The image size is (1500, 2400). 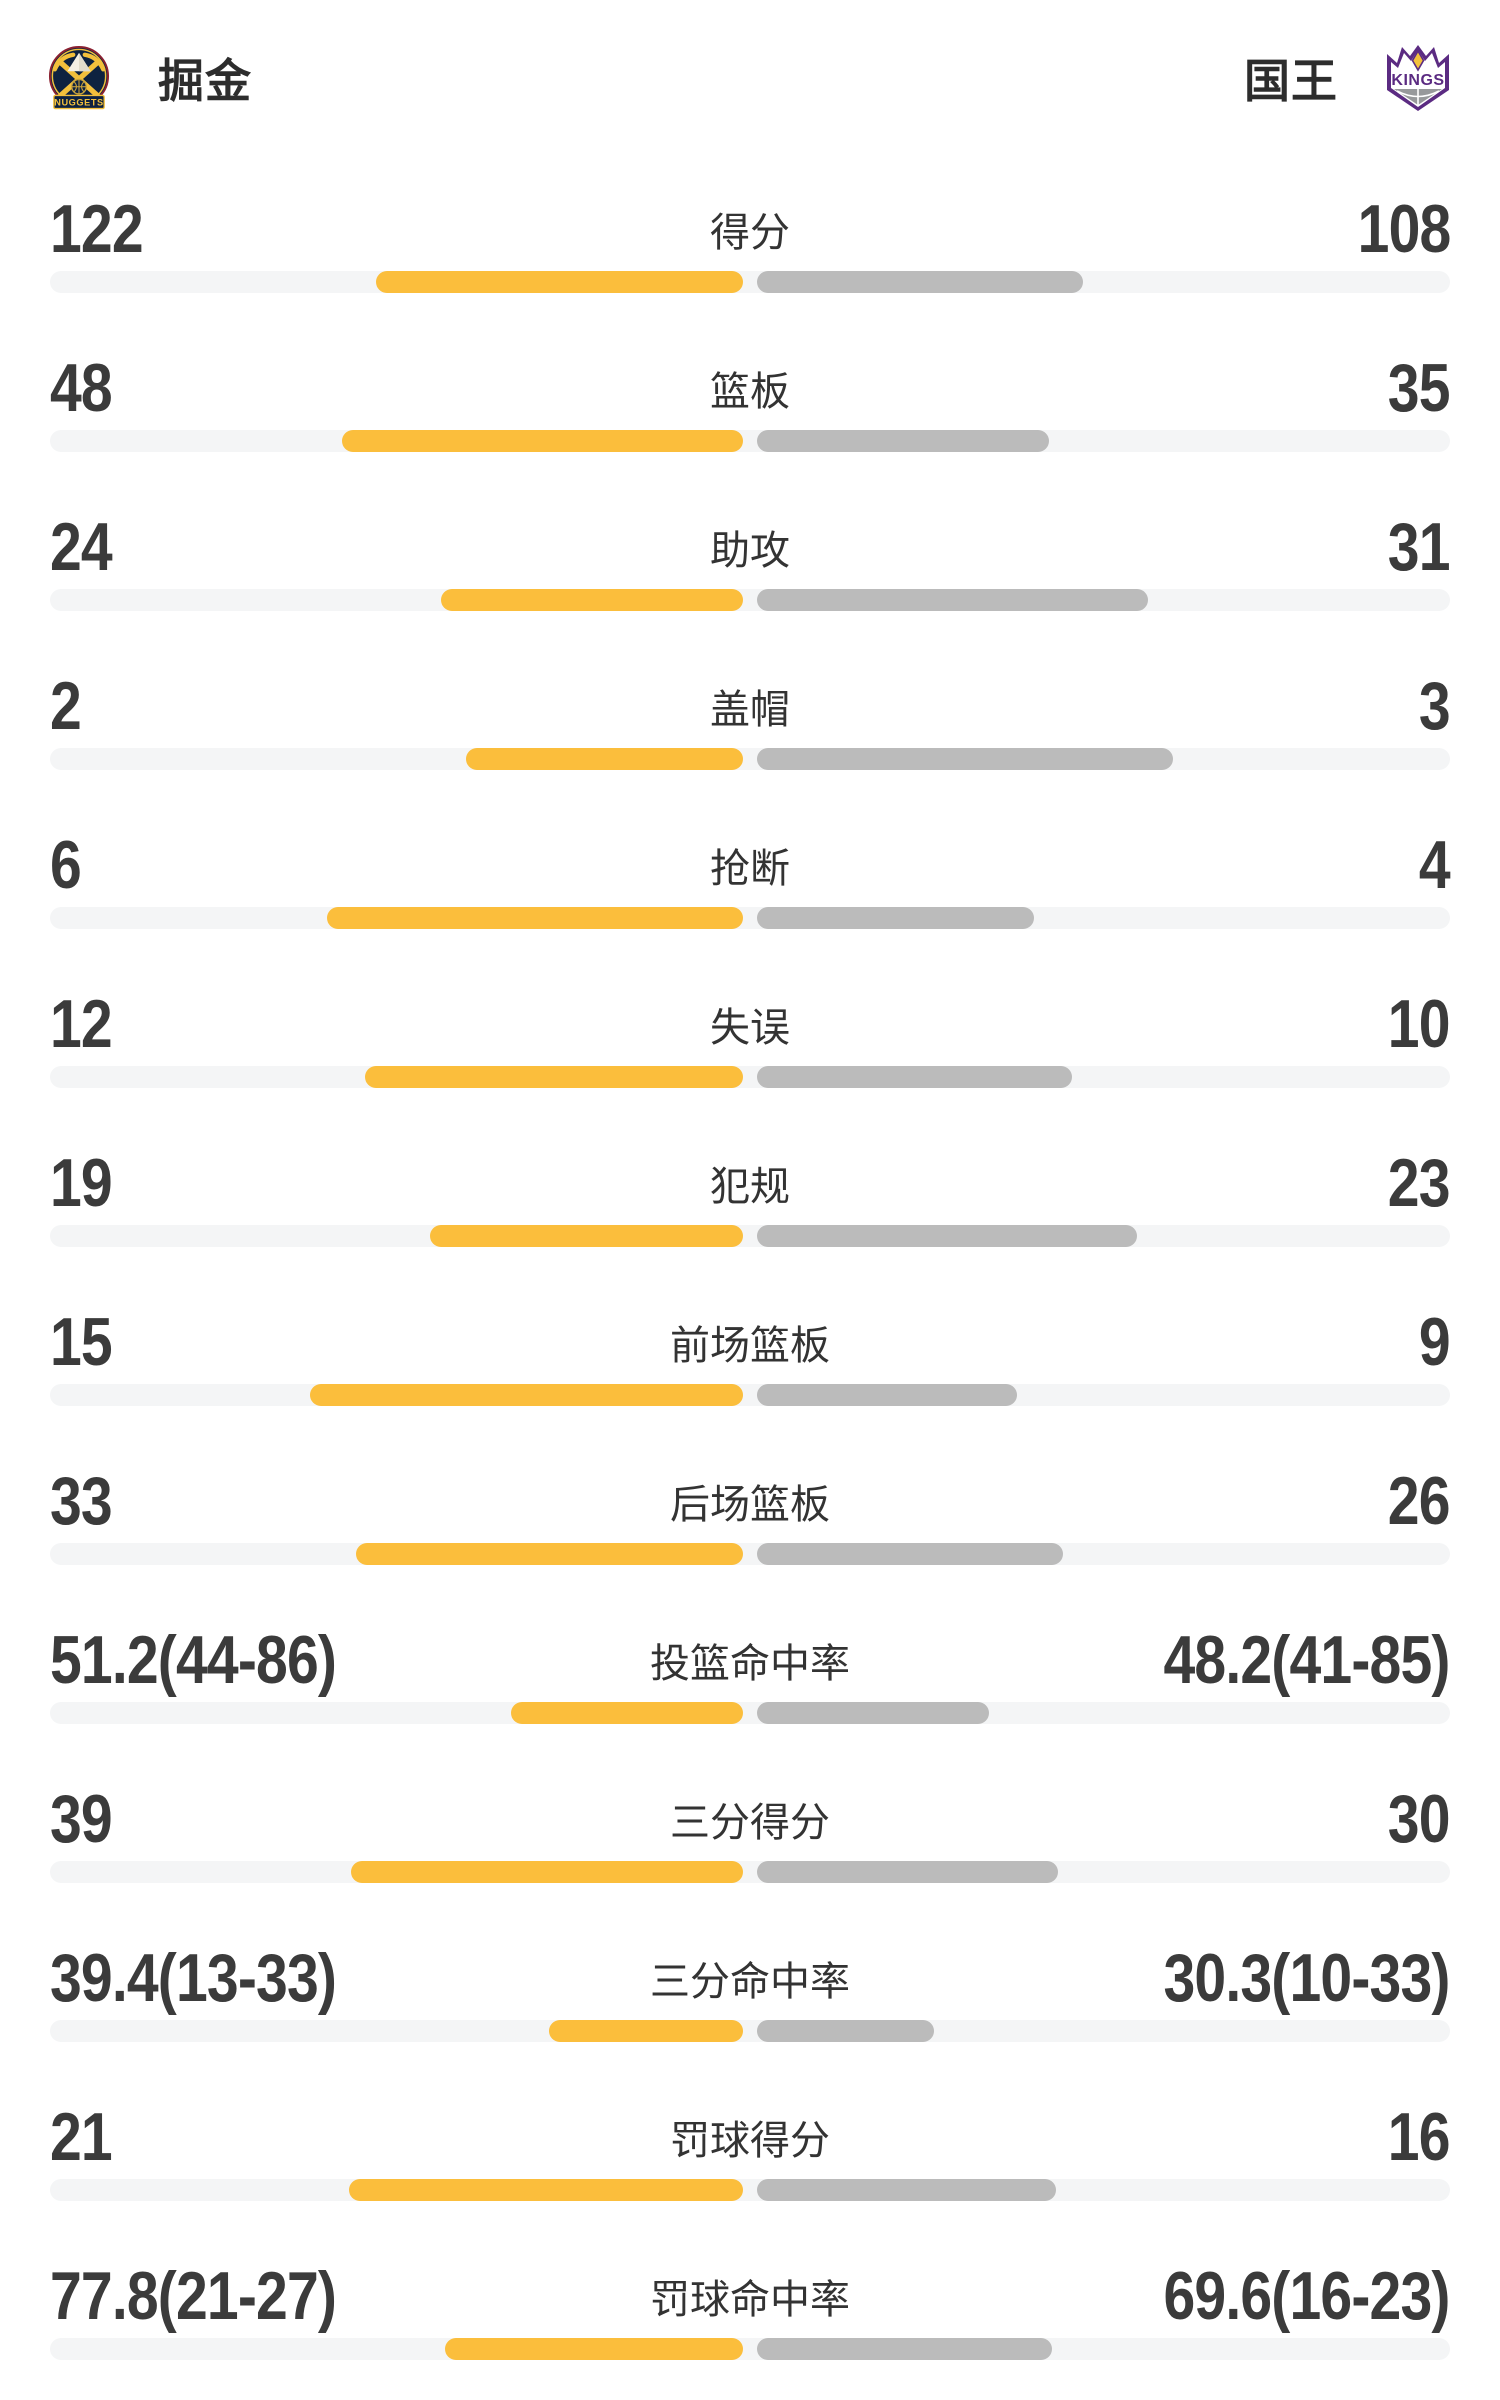 I want to click on stat-line: 51.2(44-86) 投篮命中率 48.2(41-85), so click(x=750, y=1660).